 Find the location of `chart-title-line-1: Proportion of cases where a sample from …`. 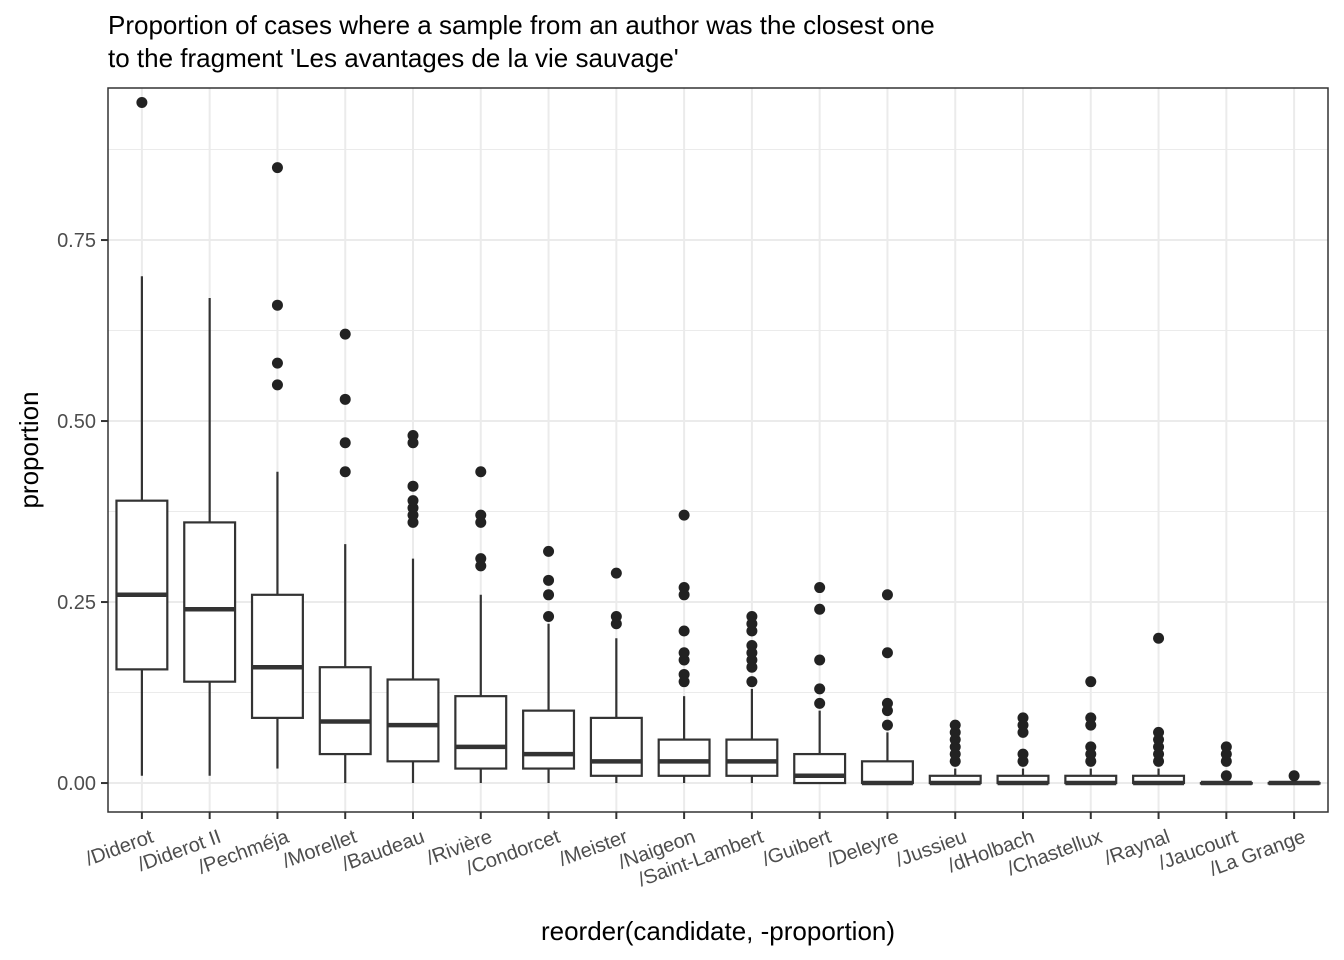

chart-title-line-1: Proportion of cases where a sample from … is located at coordinates (521, 25).